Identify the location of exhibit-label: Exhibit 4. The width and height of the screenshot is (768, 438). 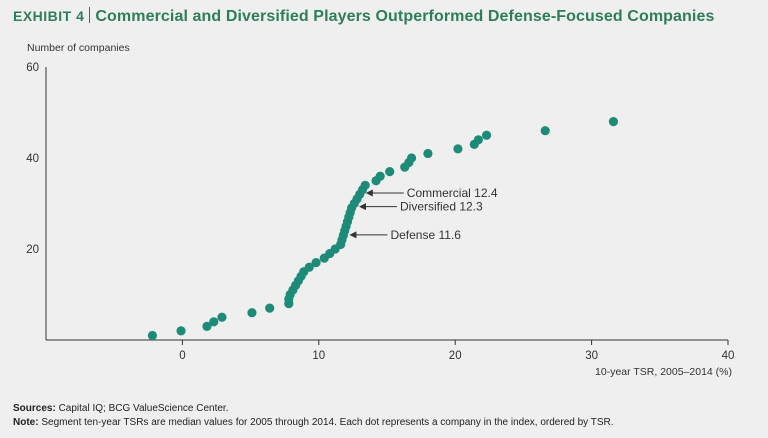
(49, 16).